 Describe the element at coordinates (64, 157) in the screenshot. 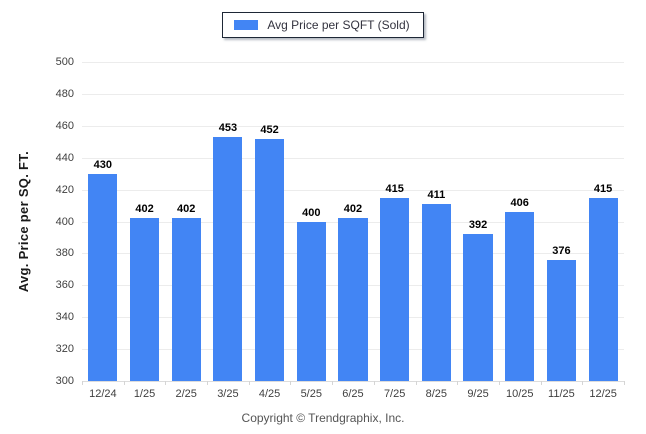

I see `y-tick-label: 440` at that location.